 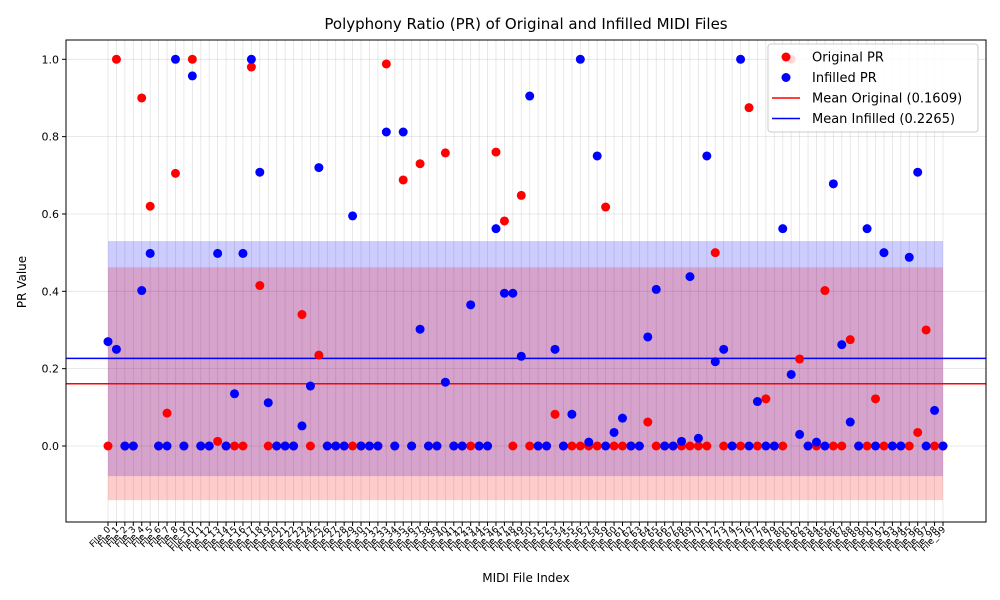 I want to click on x-axis-label: MIDI File Index, so click(x=525, y=578).